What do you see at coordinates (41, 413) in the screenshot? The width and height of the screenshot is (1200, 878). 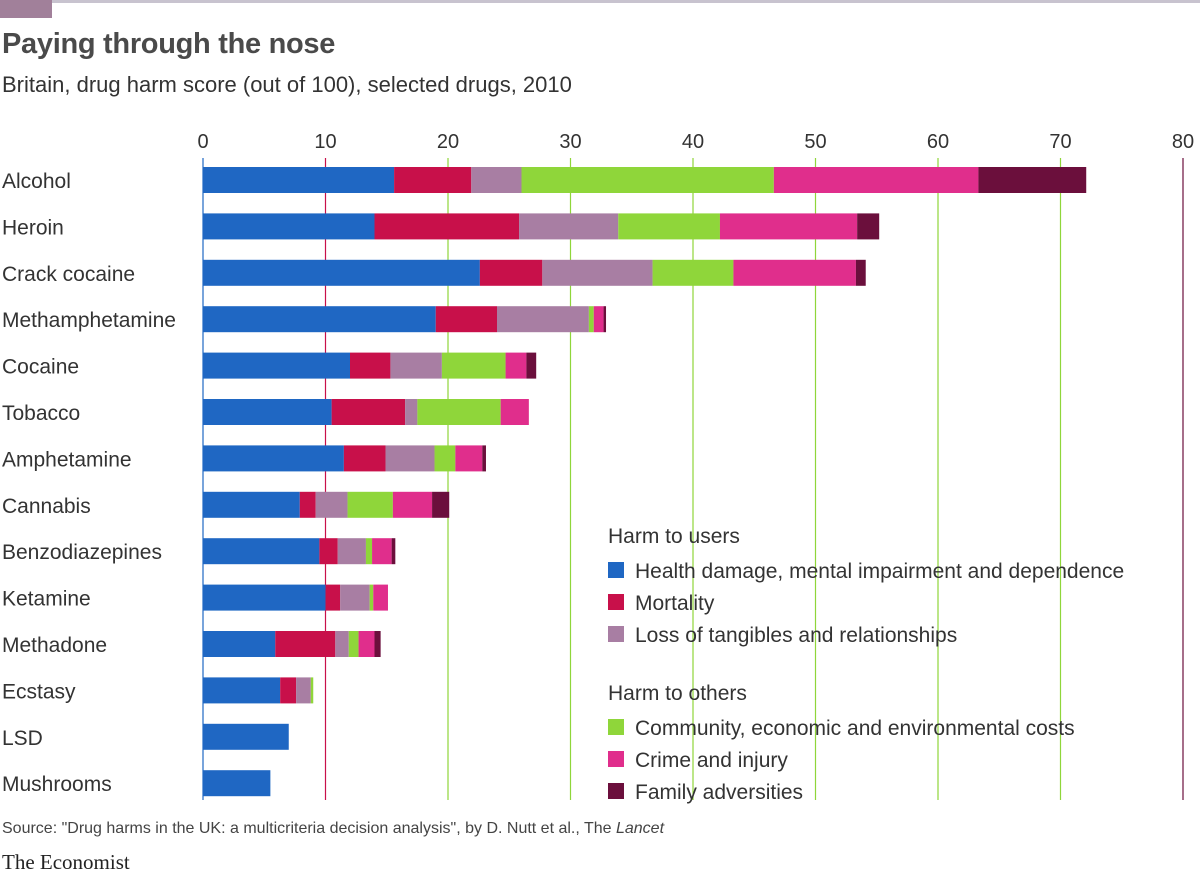 I see `category-label: Tobacco` at bounding box center [41, 413].